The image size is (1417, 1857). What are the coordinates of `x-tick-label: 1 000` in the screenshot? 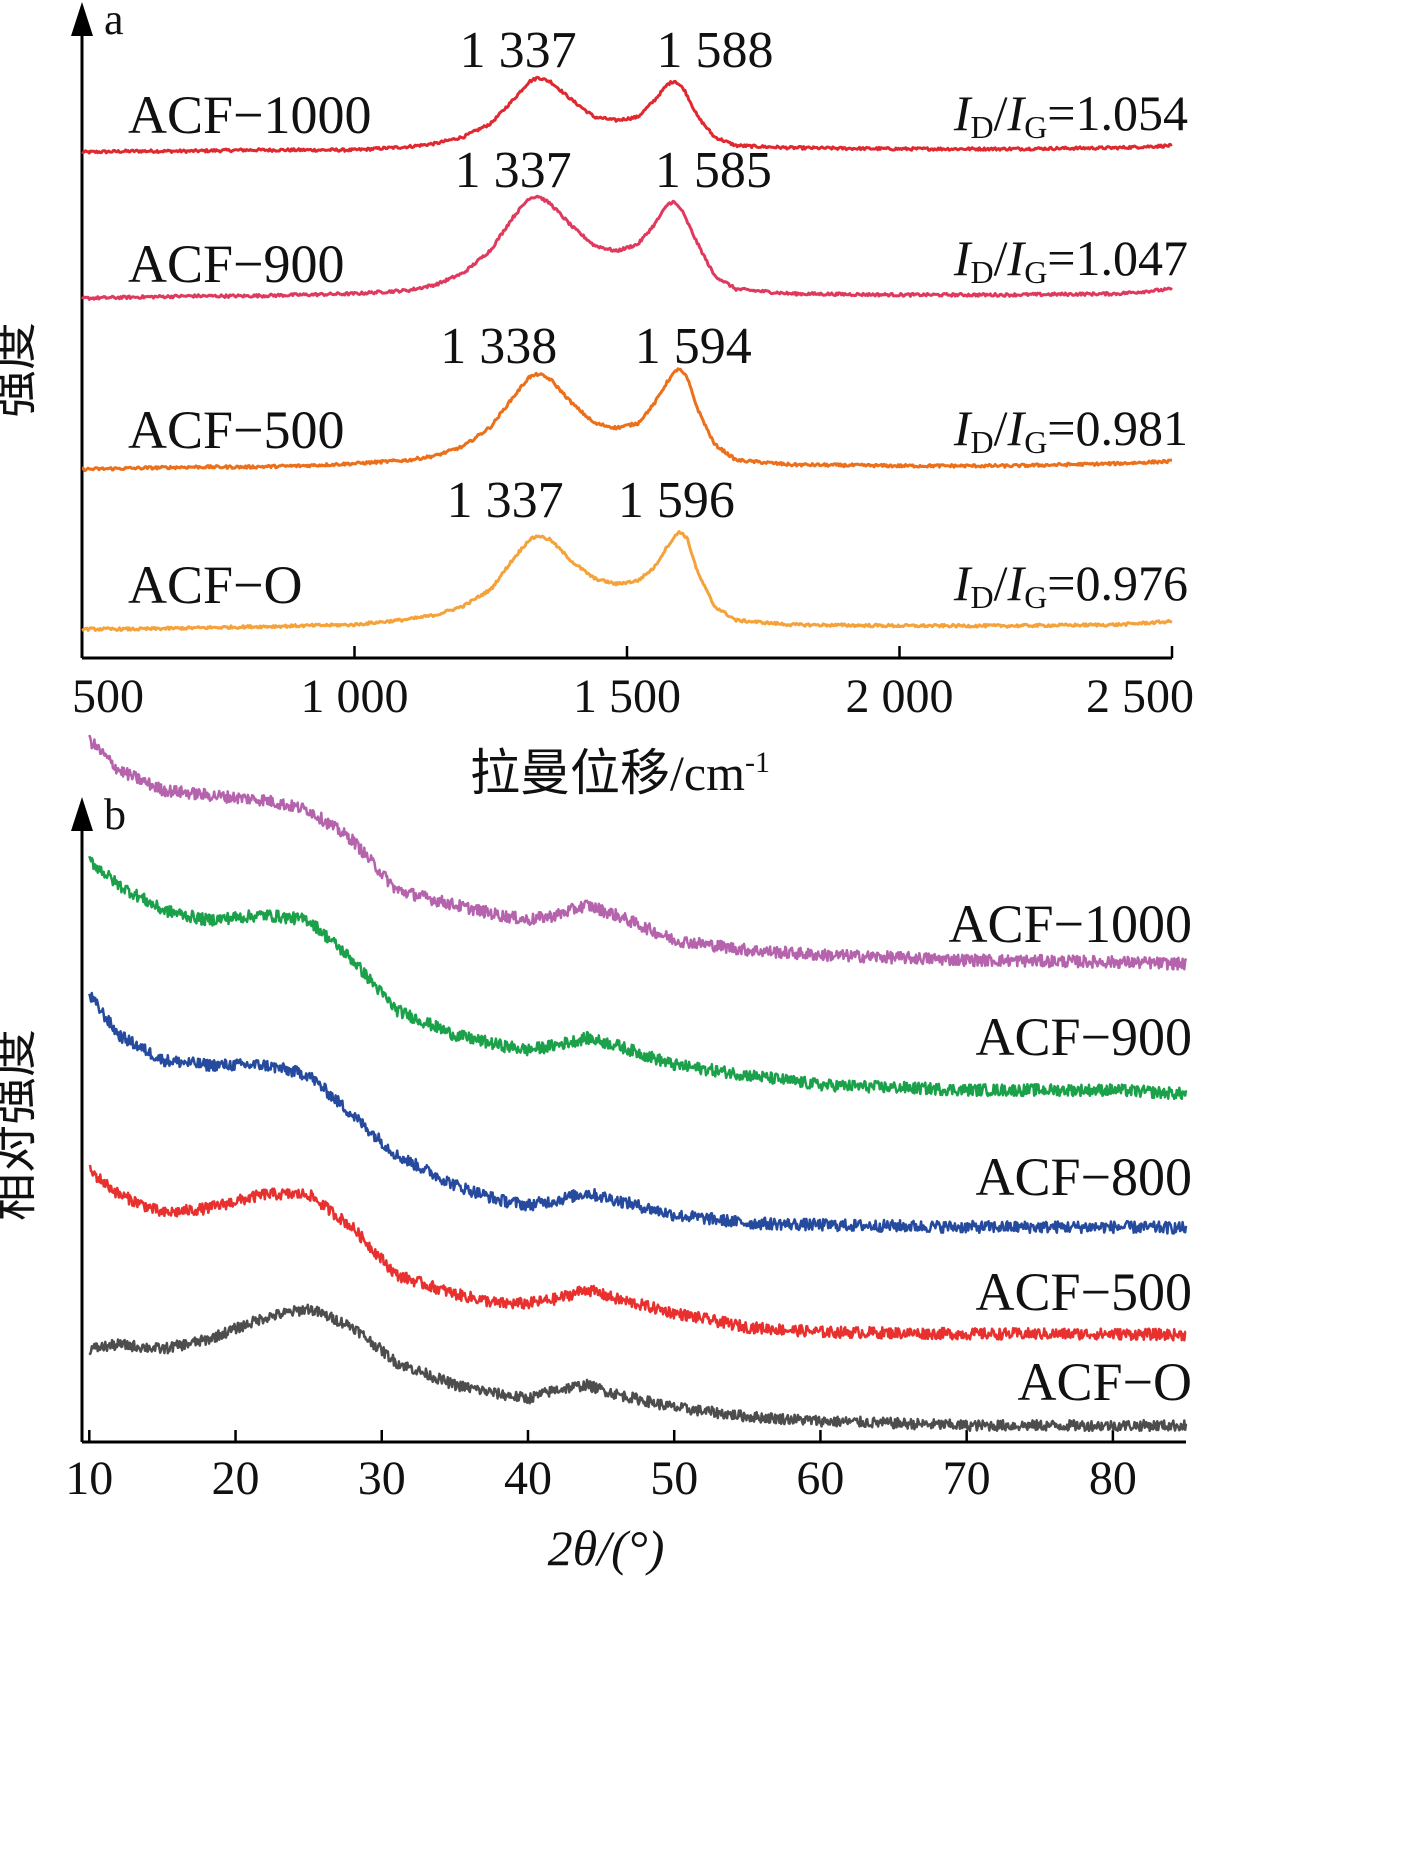 It's located at (355, 696).